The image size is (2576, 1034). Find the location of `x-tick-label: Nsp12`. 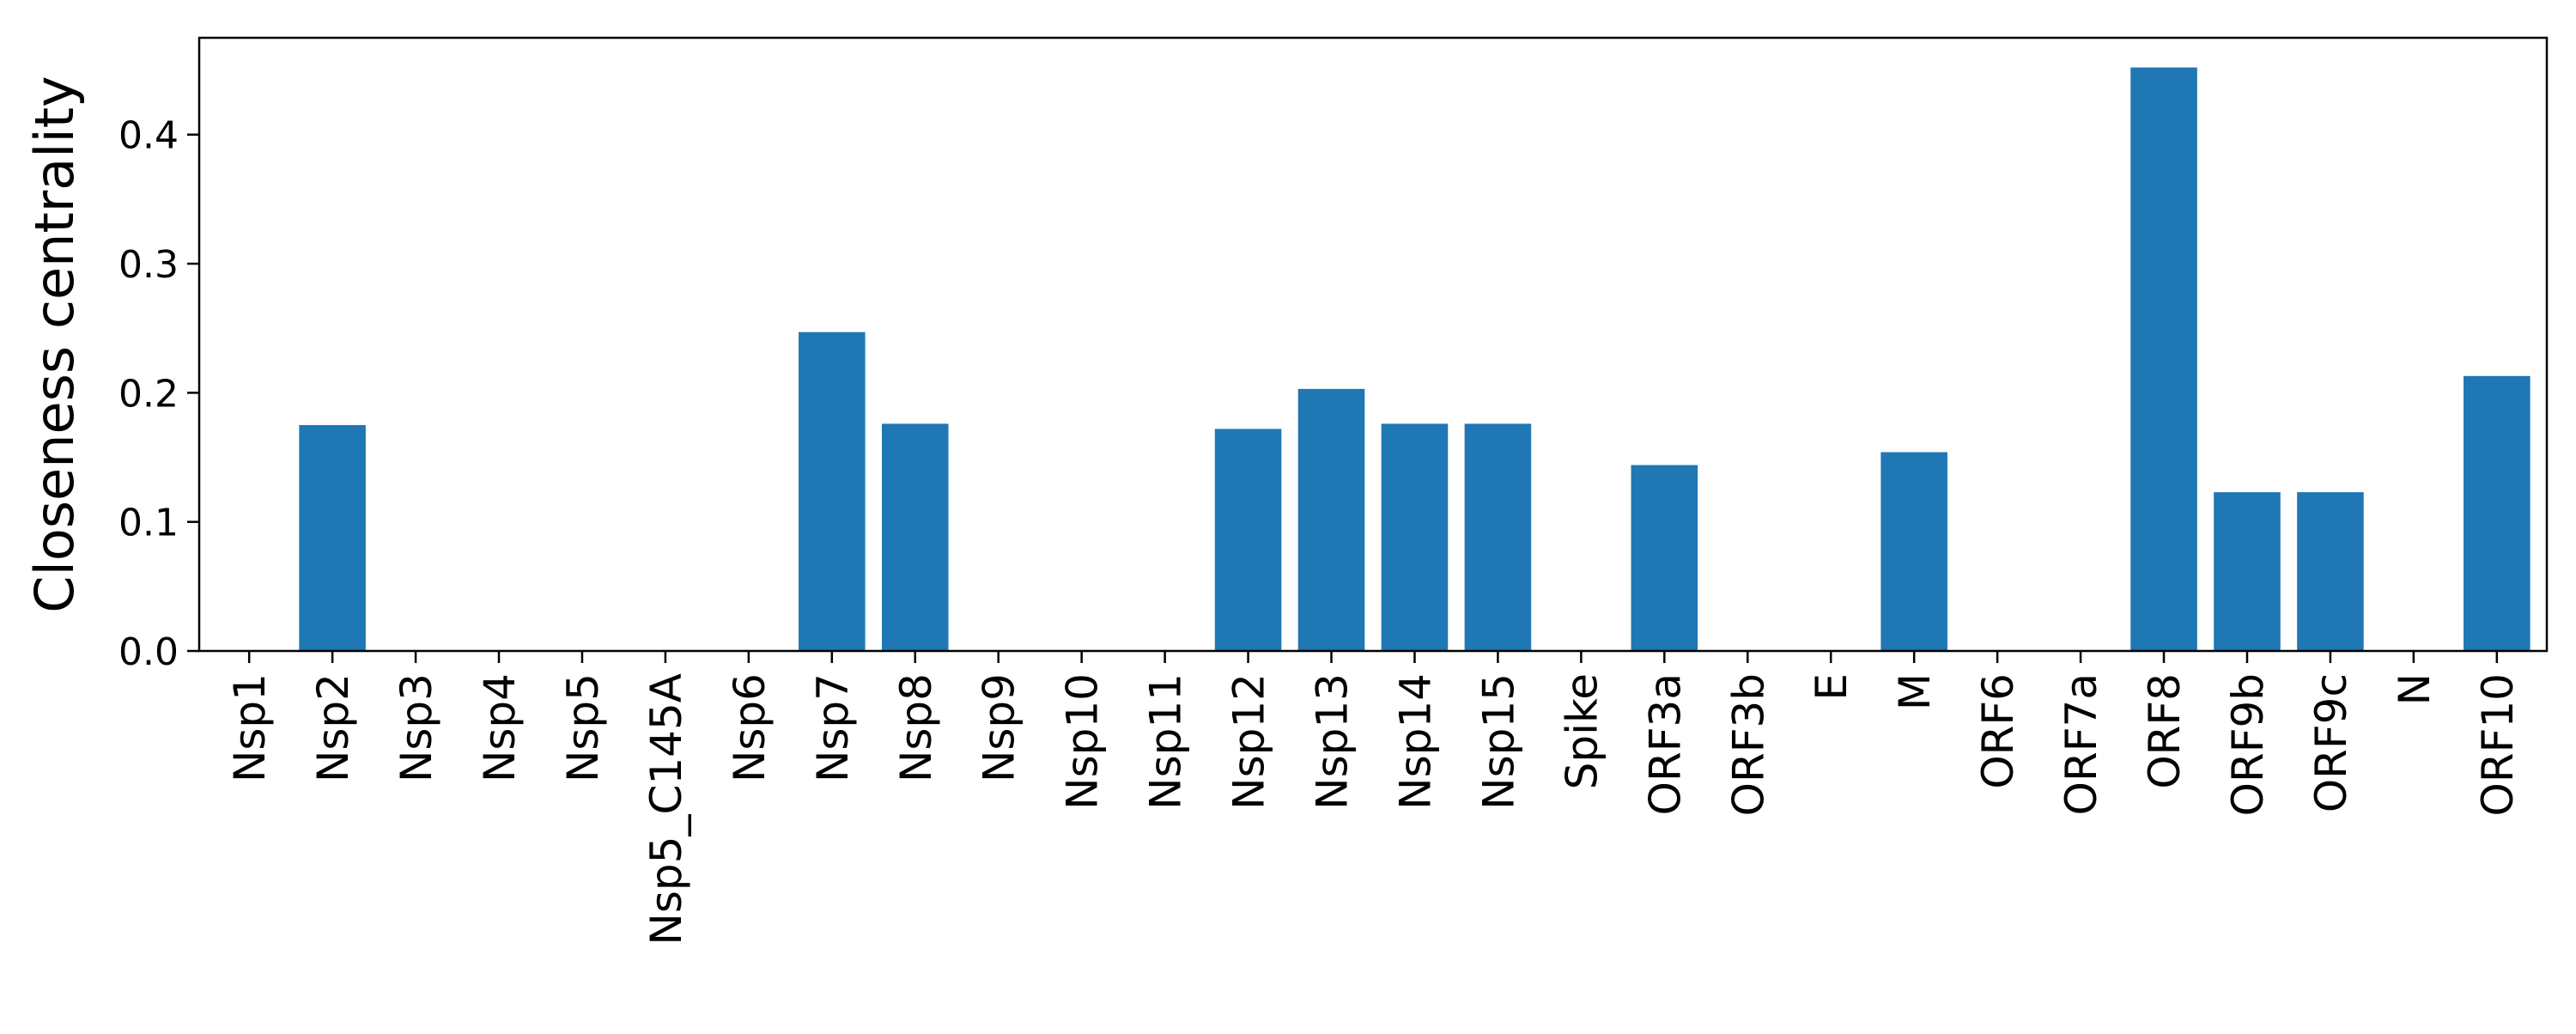

x-tick-label: Nsp12 is located at coordinates (1249, 741).